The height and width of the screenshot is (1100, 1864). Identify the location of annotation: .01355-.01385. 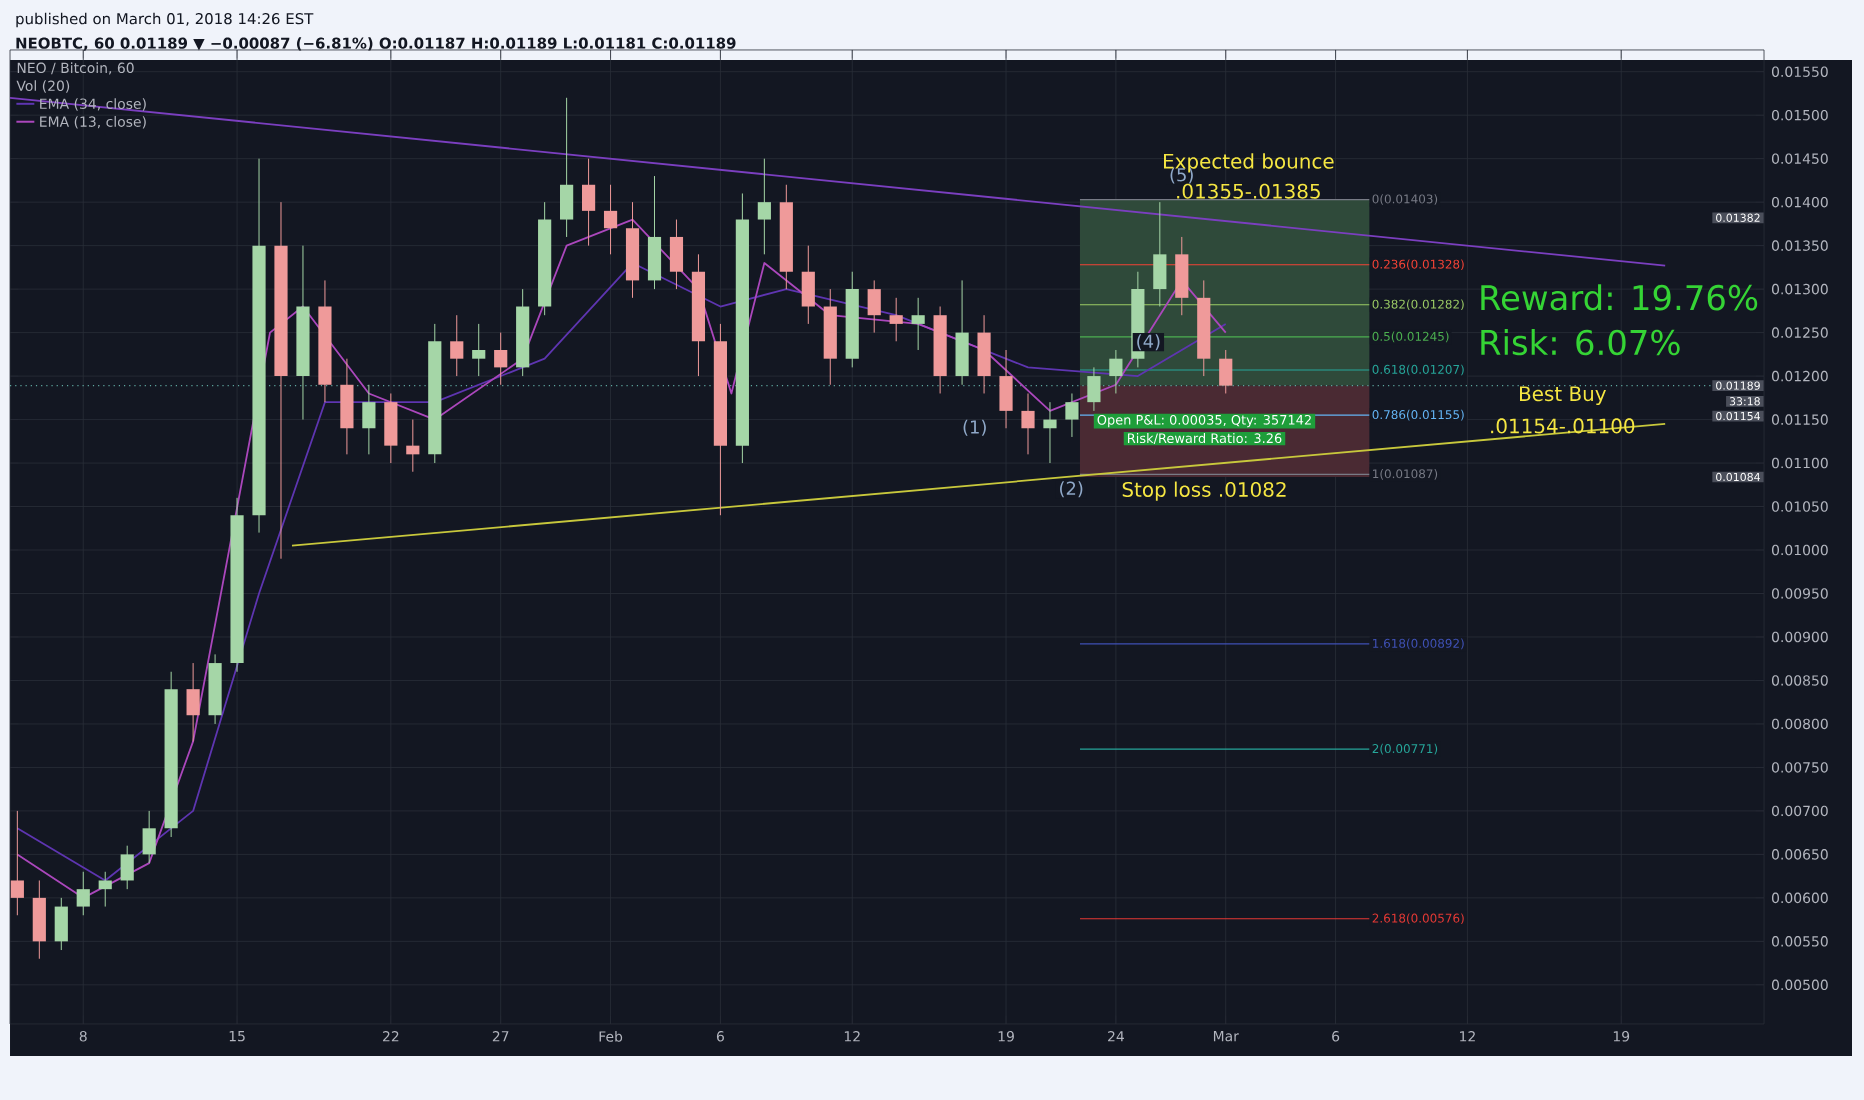
(1248, 191).